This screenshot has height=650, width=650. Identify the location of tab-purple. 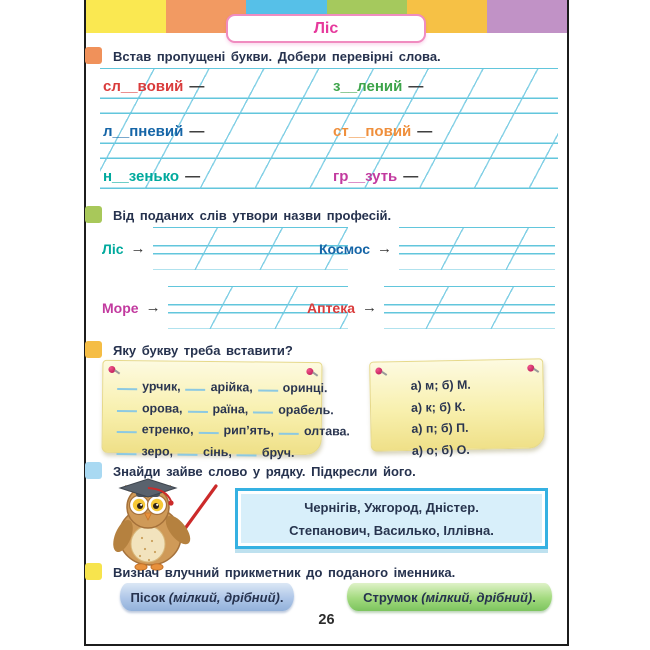
(527, 16).